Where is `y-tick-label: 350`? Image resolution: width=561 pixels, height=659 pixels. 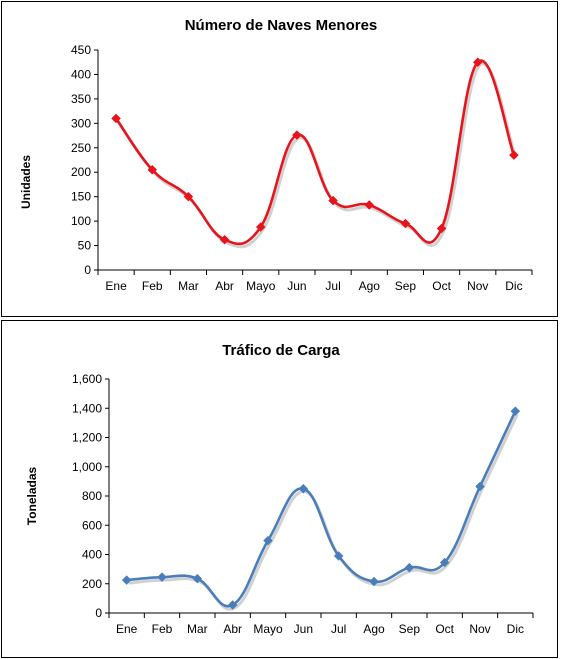
y-tick-label: 350 is located at coordinates (81, 99).